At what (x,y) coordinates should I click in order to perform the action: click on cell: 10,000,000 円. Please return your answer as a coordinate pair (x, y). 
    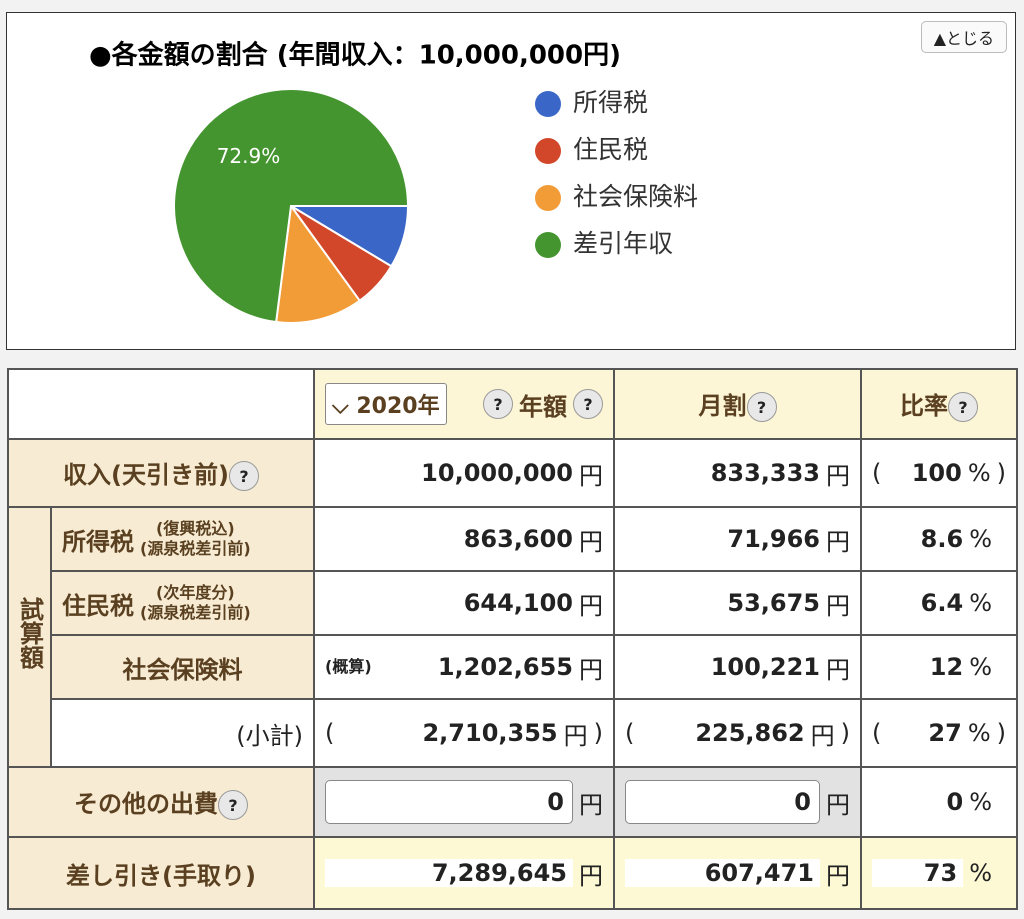
    Looking at the image, I should click on (464, 473).